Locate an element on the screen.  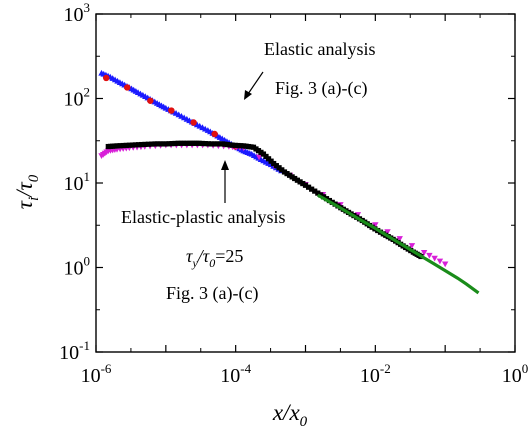
annotation-ep-fig: Fig. 3 (a)-(c) is located at coordinates (212, 293).